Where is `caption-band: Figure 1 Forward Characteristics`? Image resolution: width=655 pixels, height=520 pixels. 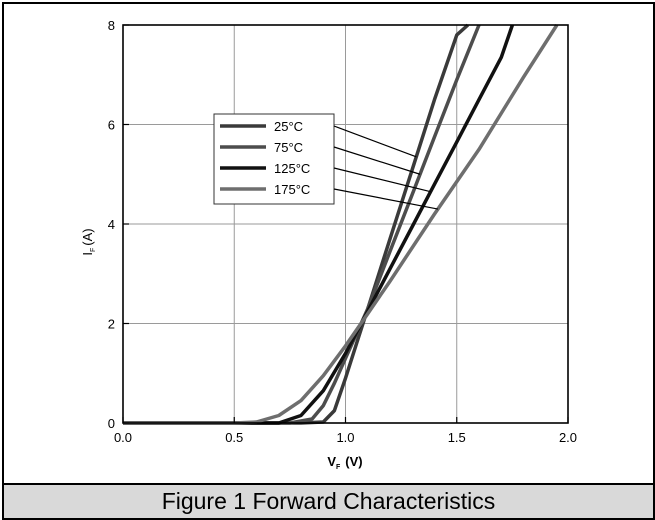
caption-band: Figure 1 Forward Characteristics is located at coordinates (328, 500).